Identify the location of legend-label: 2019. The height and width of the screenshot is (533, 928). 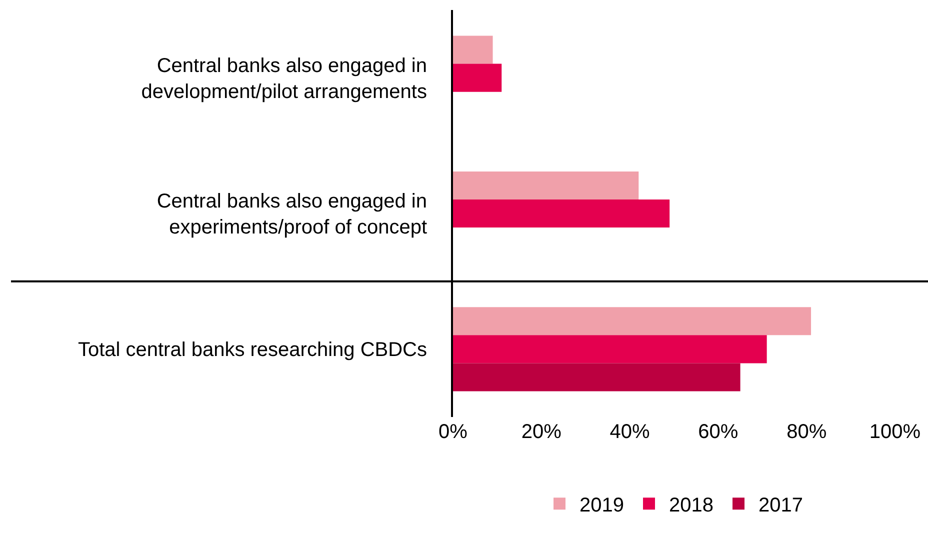
(602, 505).